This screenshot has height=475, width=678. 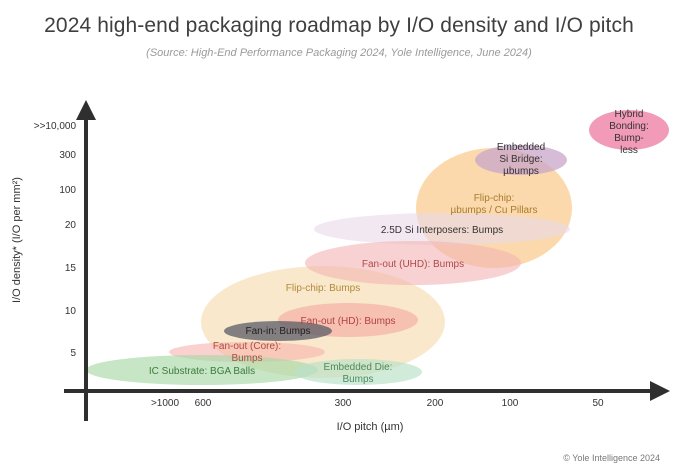 I want to click on bubble-embedded-si-bridge-bumps, so click(x=521, y=160).